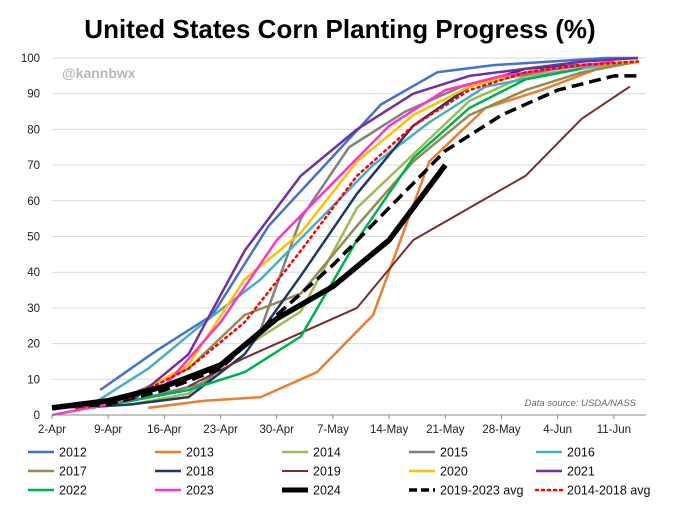 Image resolution: width=680 pixels, height=505 pixels. I want to click on x-tick-label: 11-Jun, so click(614, 430).